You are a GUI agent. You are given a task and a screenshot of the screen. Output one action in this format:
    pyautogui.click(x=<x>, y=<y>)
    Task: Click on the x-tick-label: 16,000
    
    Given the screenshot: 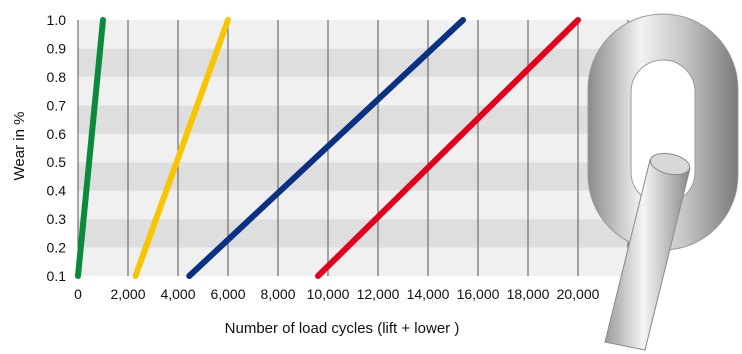 What is the action you would take?
    pyautogui.click(x=478, y=294)
    